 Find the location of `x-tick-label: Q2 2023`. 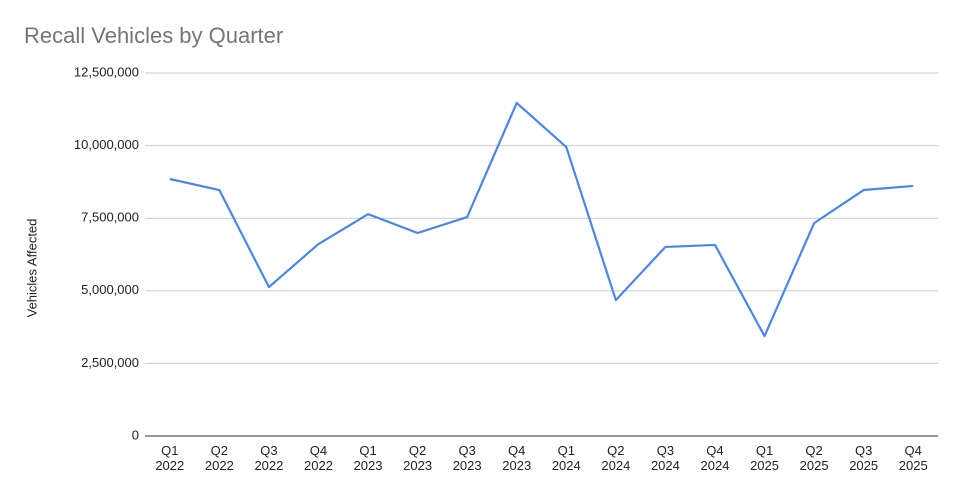

x-tick-label: Q2 2023 is located at coordinates (418, 458).